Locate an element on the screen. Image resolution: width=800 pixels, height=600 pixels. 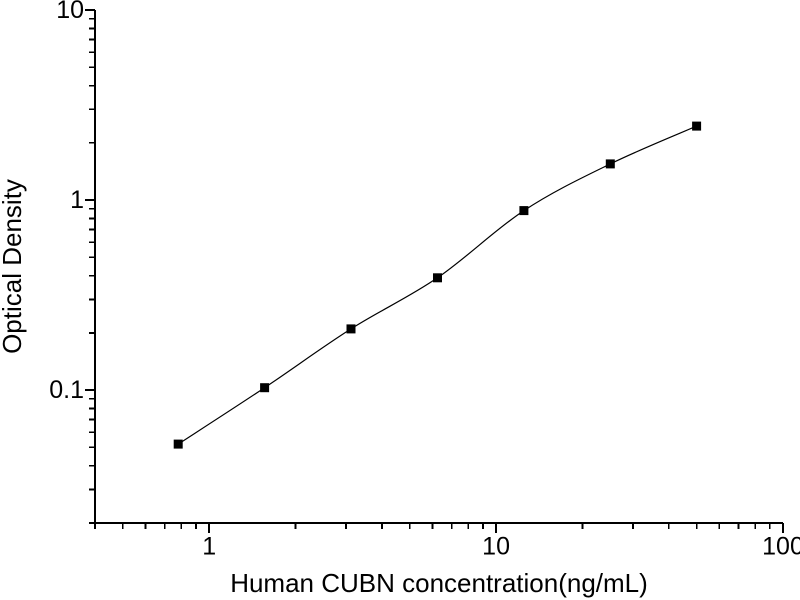
x-axis-title: Human CUBN concentration(ng/mL) is located at coordinates (439, 583).